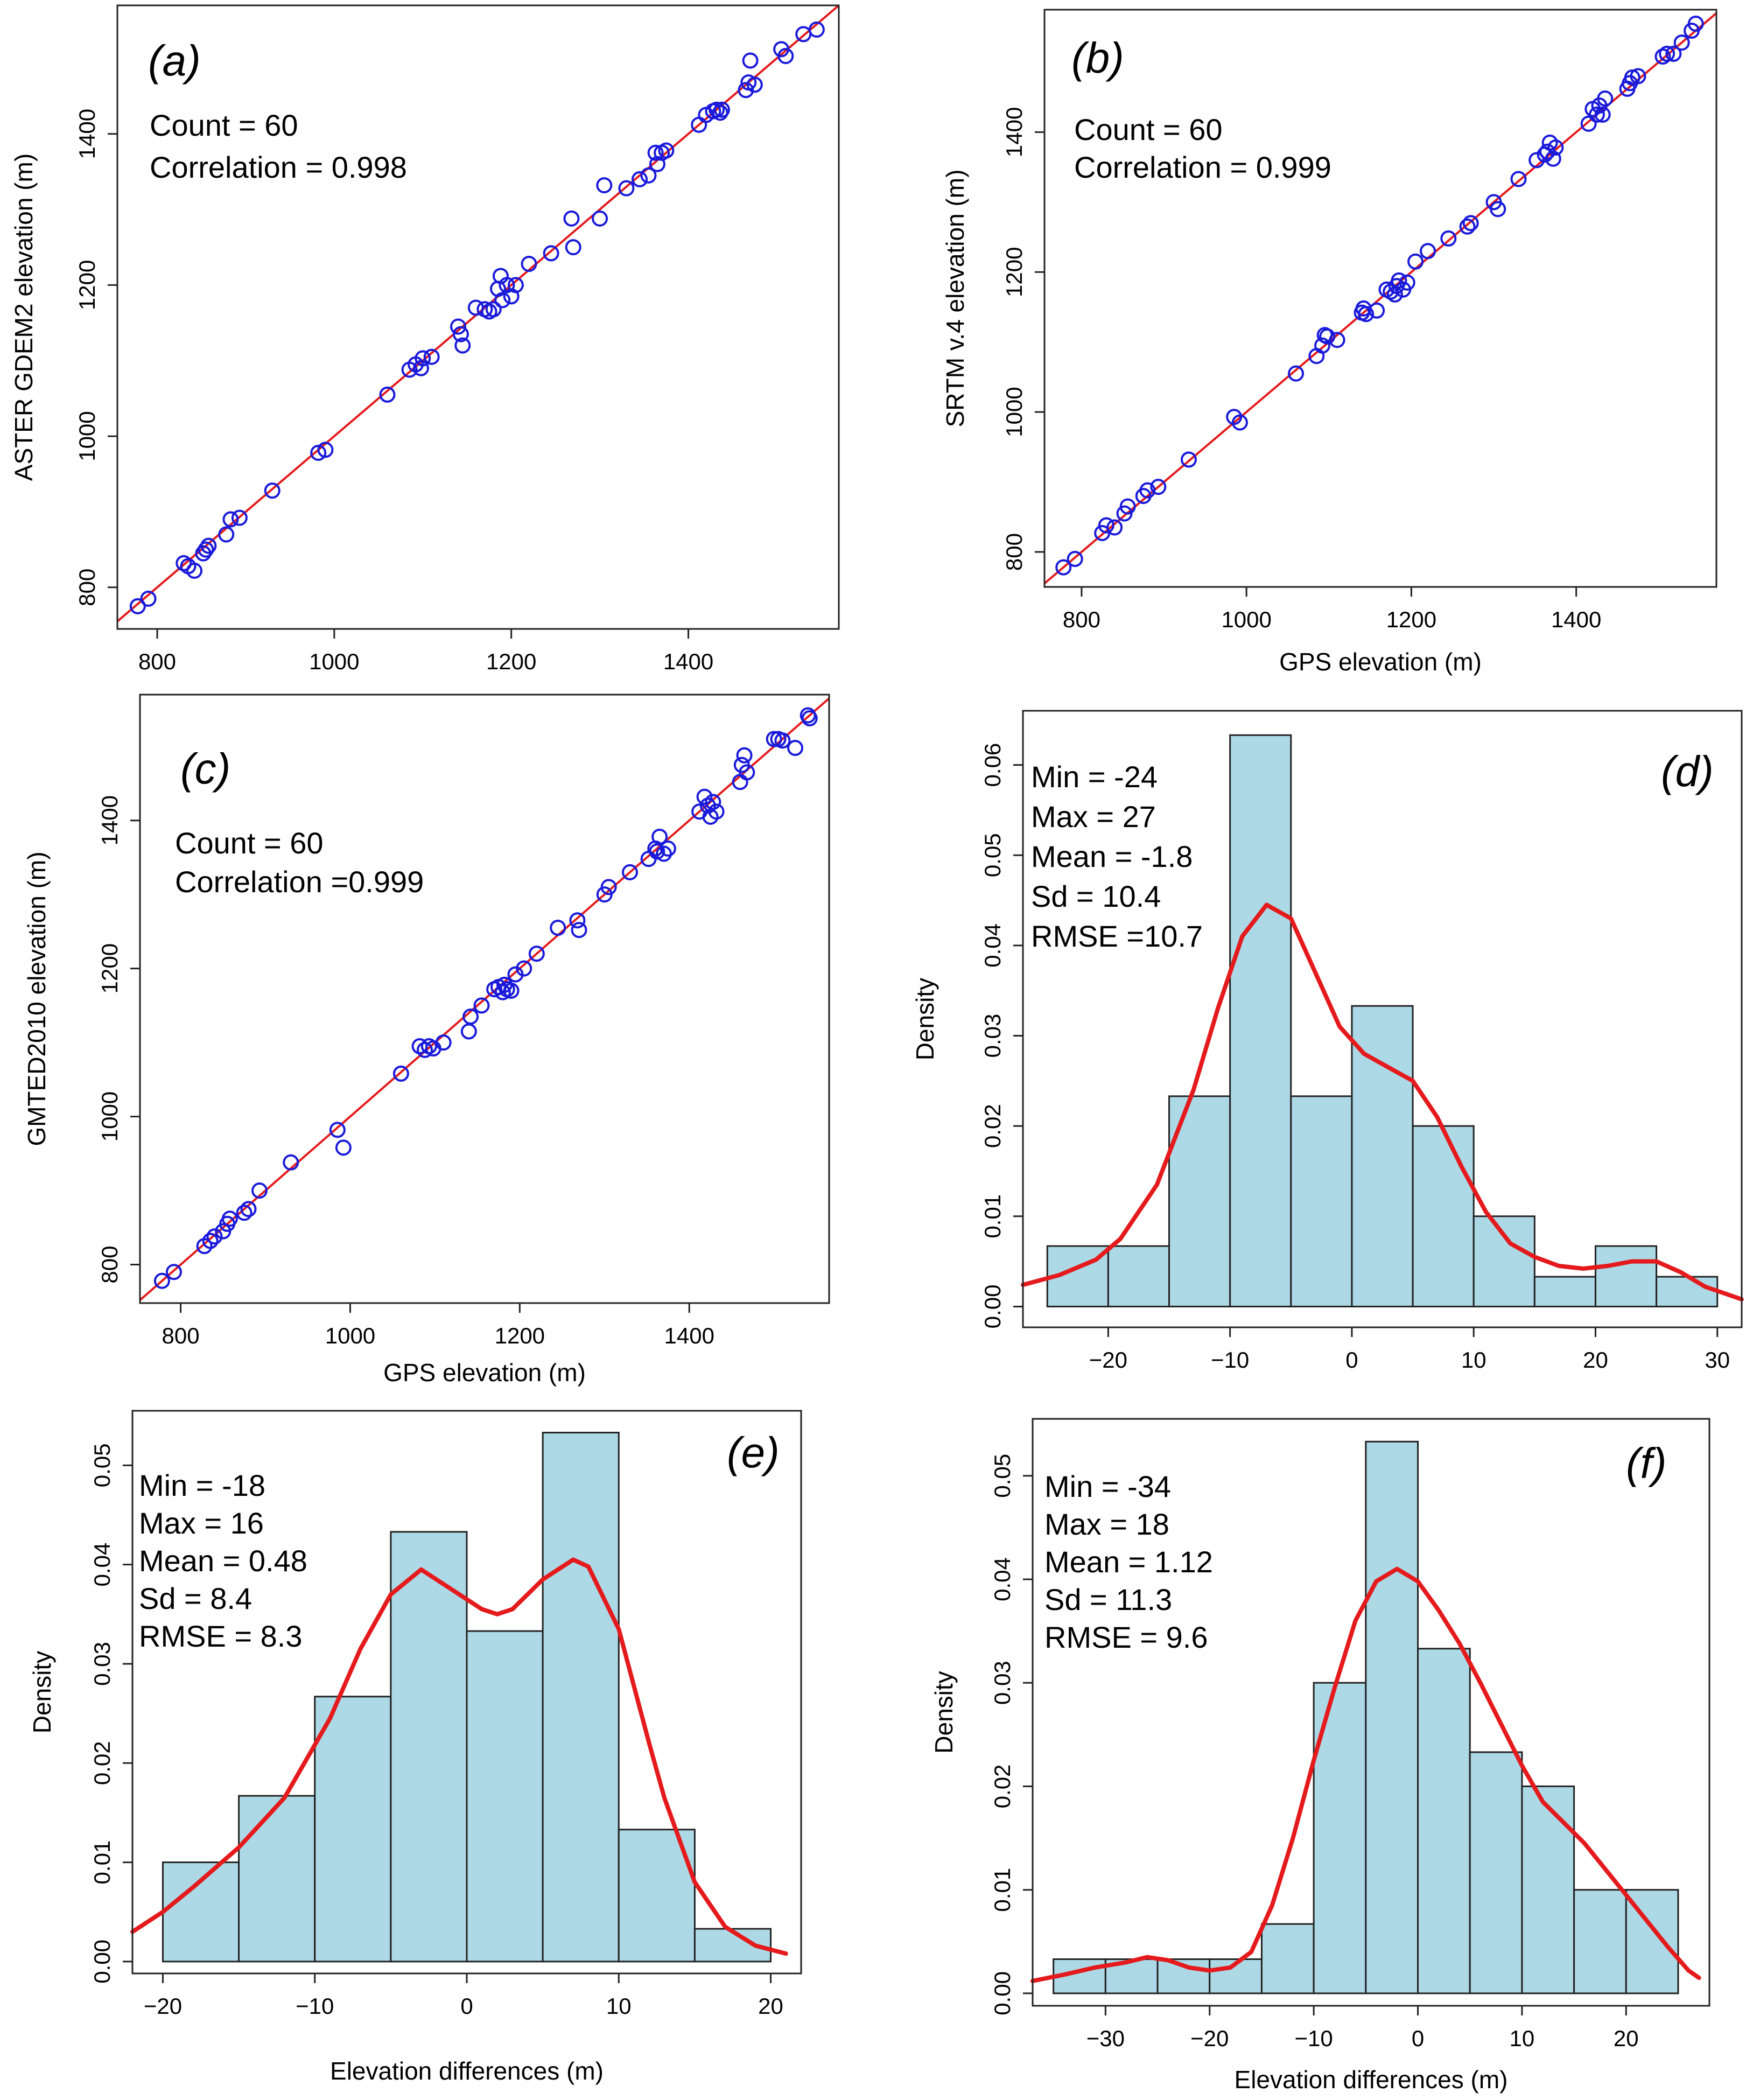  I want to click on x-tick-label: 20, so click(1596, 1360).